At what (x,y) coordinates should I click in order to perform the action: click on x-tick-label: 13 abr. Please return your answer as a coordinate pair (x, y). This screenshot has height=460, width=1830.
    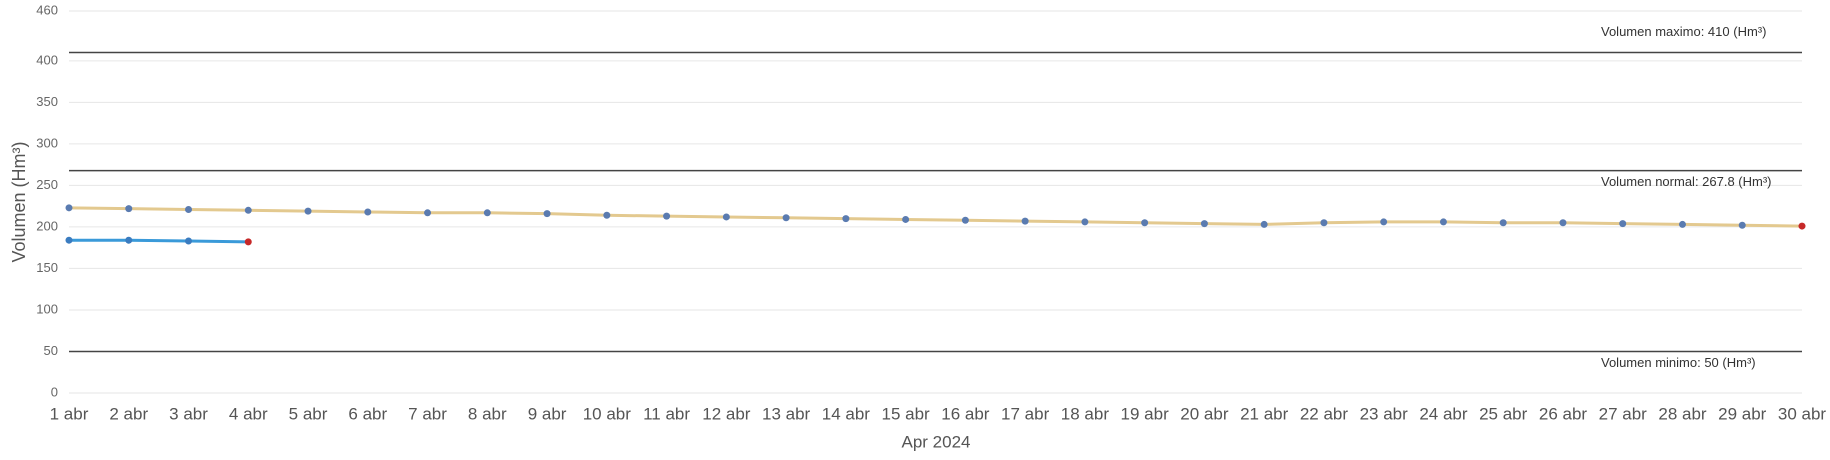
    Looking at the image, I should click on (786, 413).